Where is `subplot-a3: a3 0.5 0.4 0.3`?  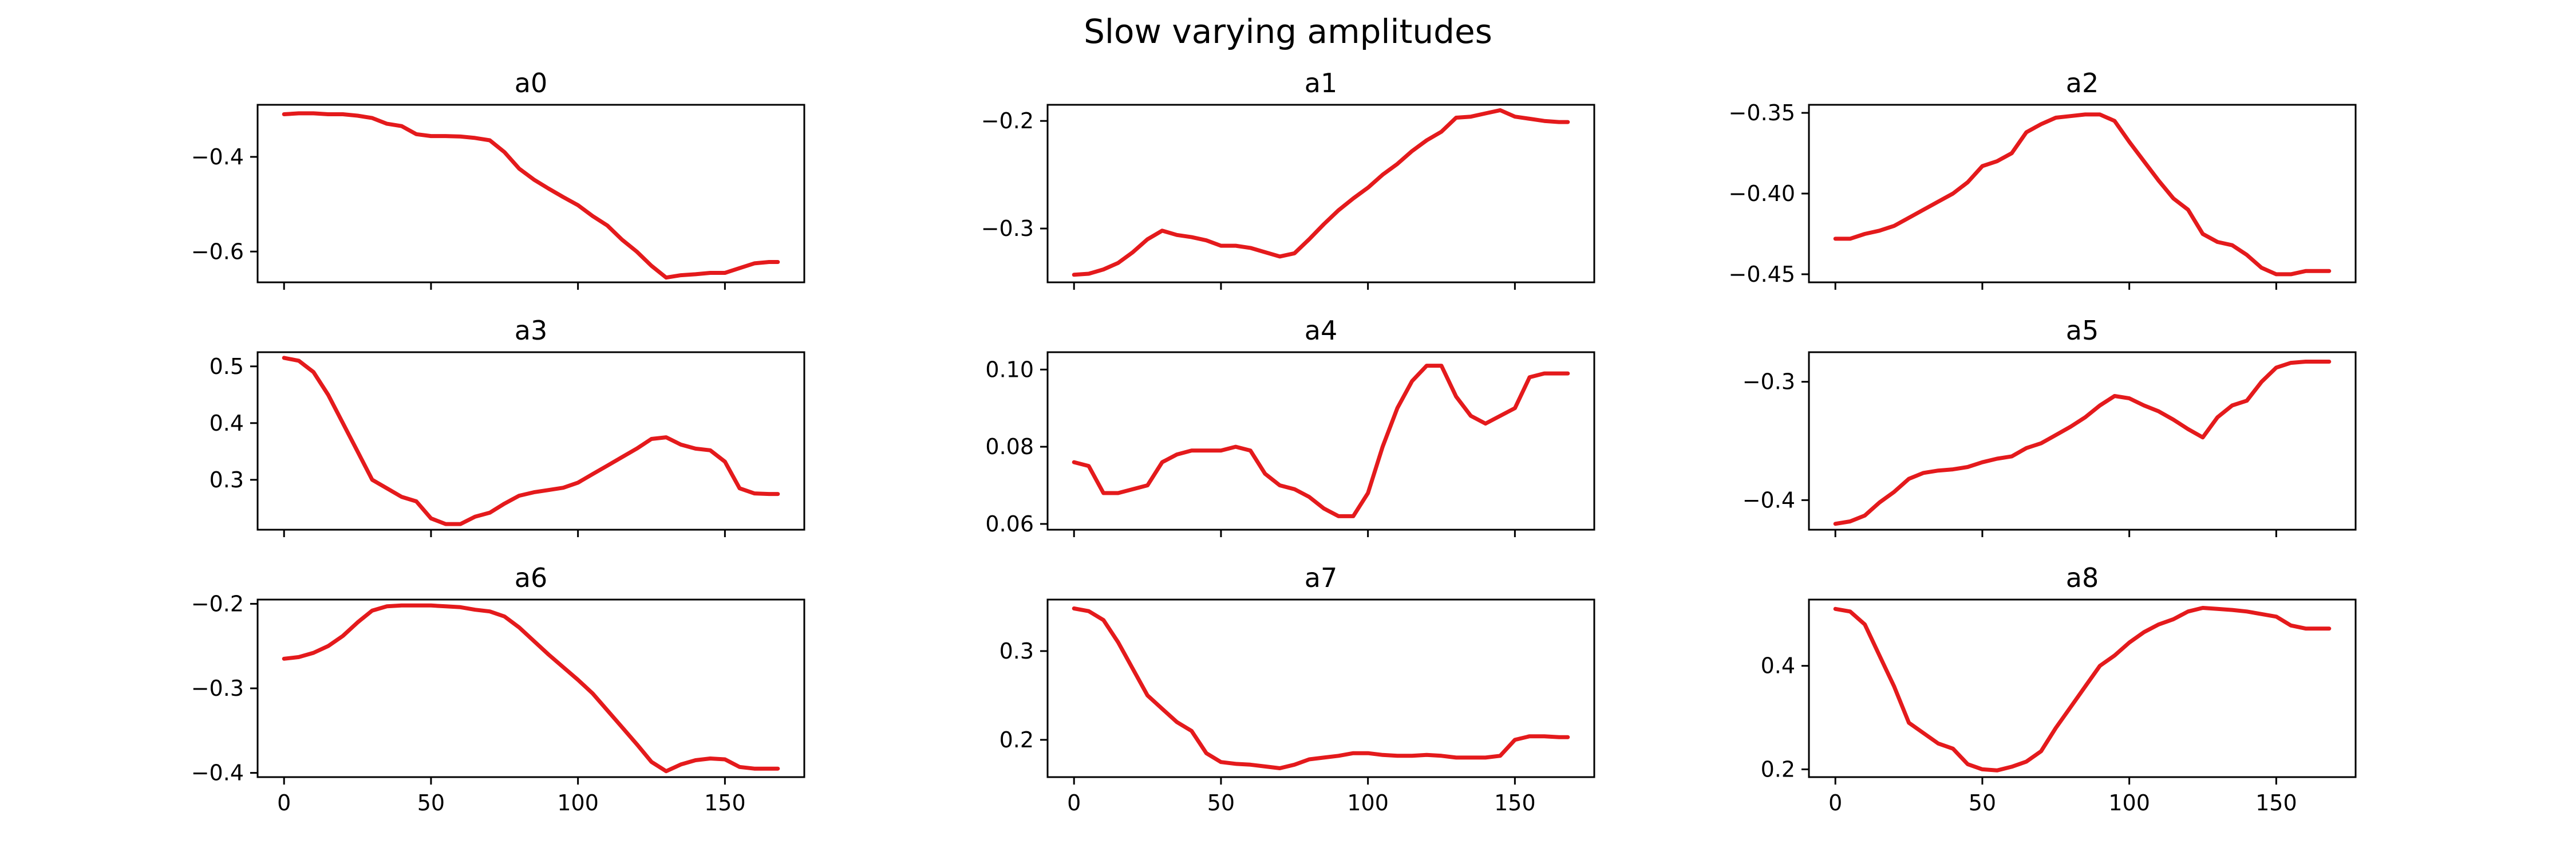
subplot-a3: a3 0.5 0.4 0.3 is located at coordinates (507, 426).